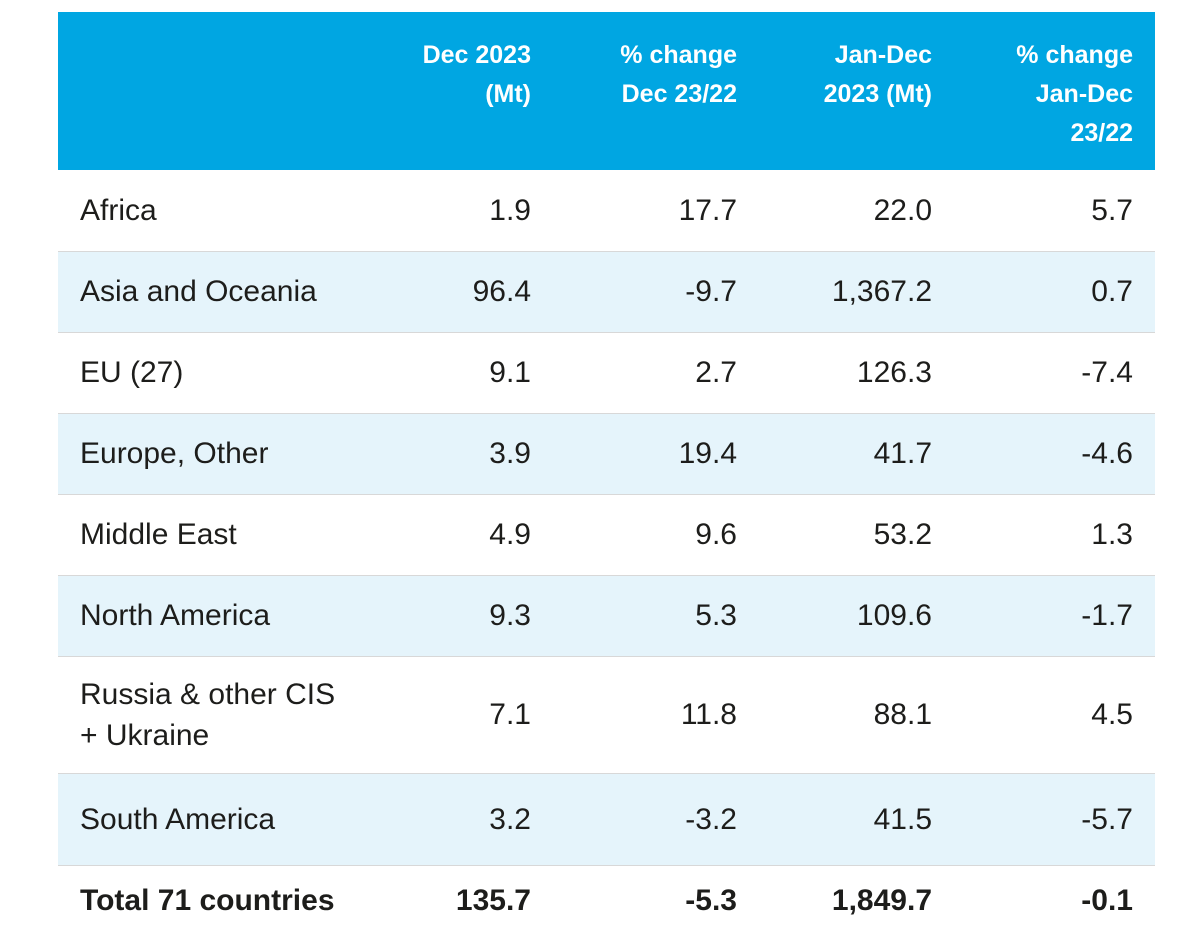 This screenshot has height=940, width=1200. Describe the element at coordinates (460, 899) in the screenshot. I see `total-value-cell: 135.7` at that location.